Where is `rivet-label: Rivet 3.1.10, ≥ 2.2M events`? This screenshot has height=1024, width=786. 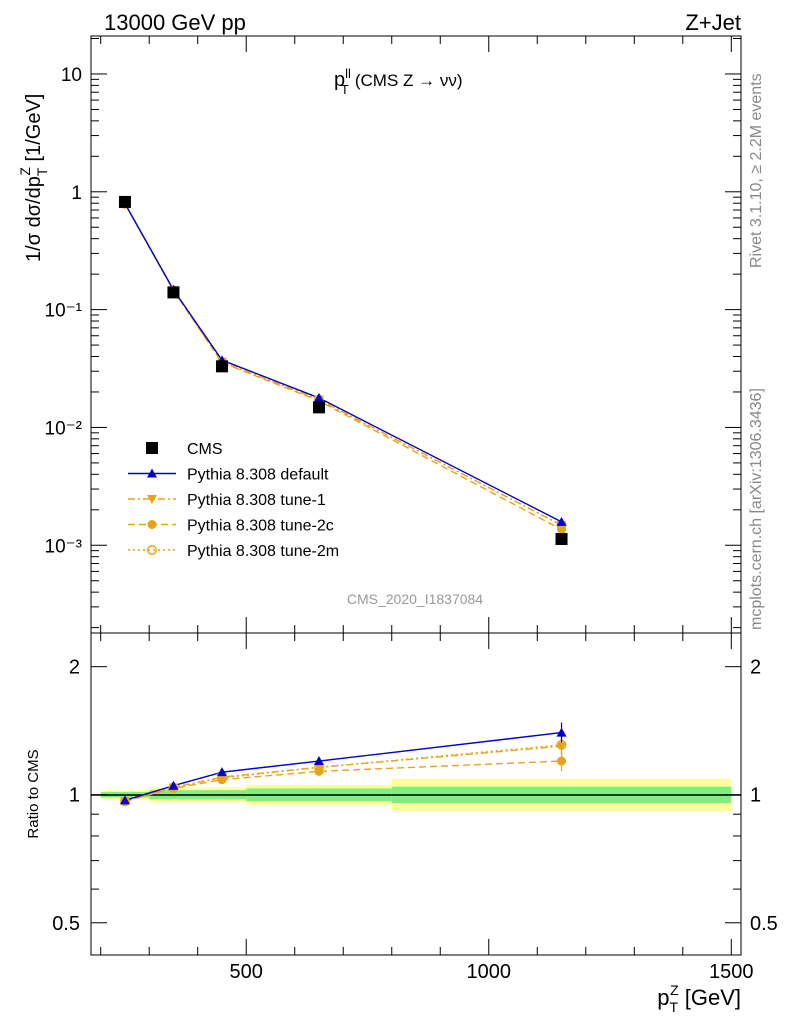 rivet-label: Rivet 3.1.10, ≥ 2.2M events is located at coordinates (756, 170).